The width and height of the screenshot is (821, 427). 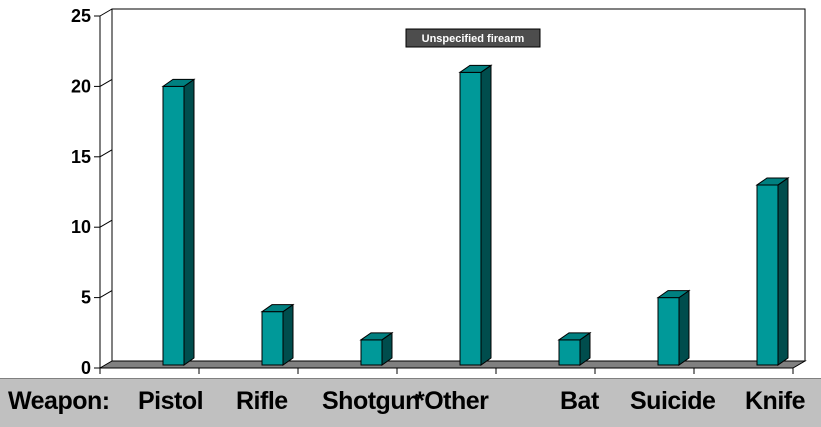 I want to click on bar-other, so click(x=475, y=215).